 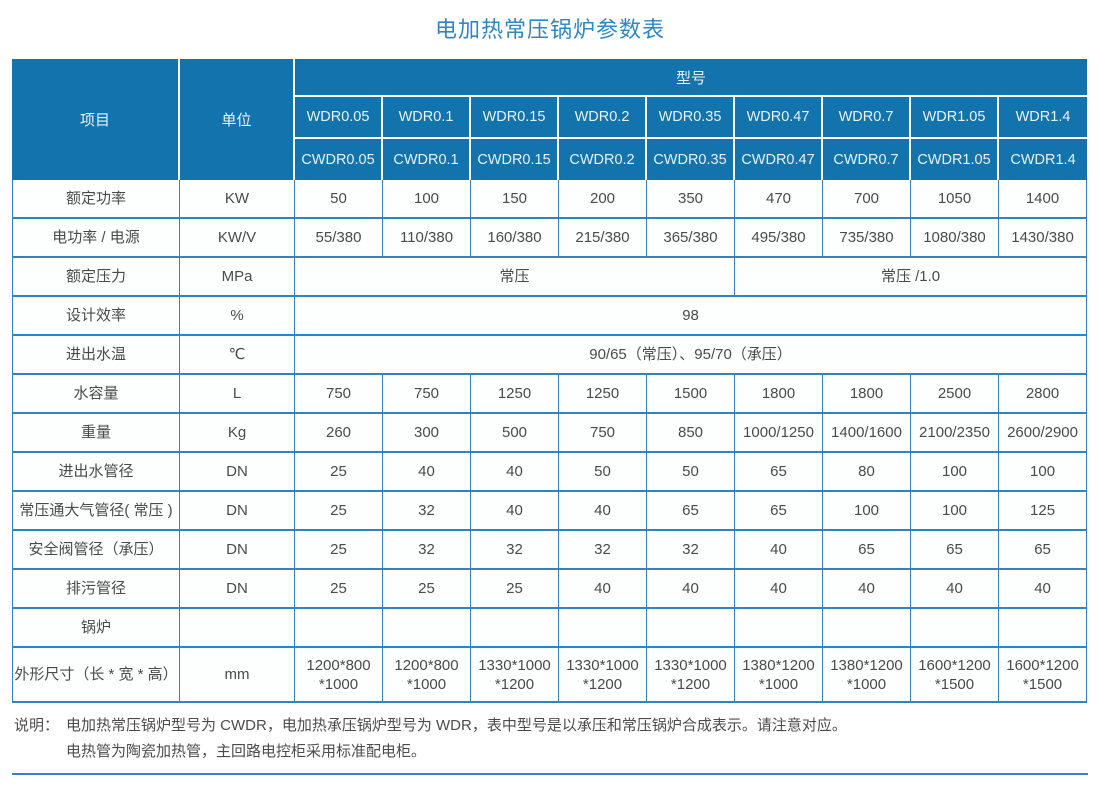 What do you see at coordinates (1043, 394) in the screenshot?
I see `value-cell: 2800` at bounding box center [1043, 394].